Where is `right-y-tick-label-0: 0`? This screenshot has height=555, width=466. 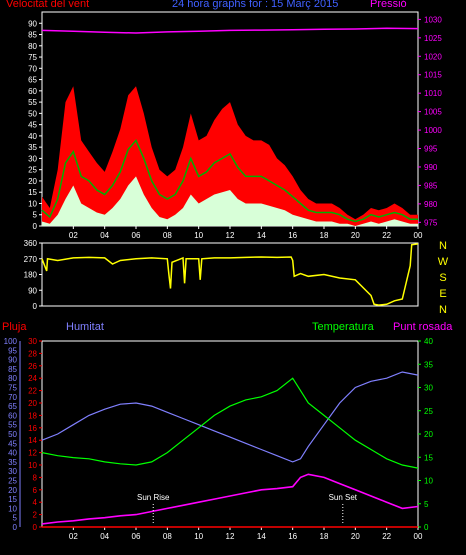
right-y-tick-label-0: 0 is located at coordinates (426, 527).